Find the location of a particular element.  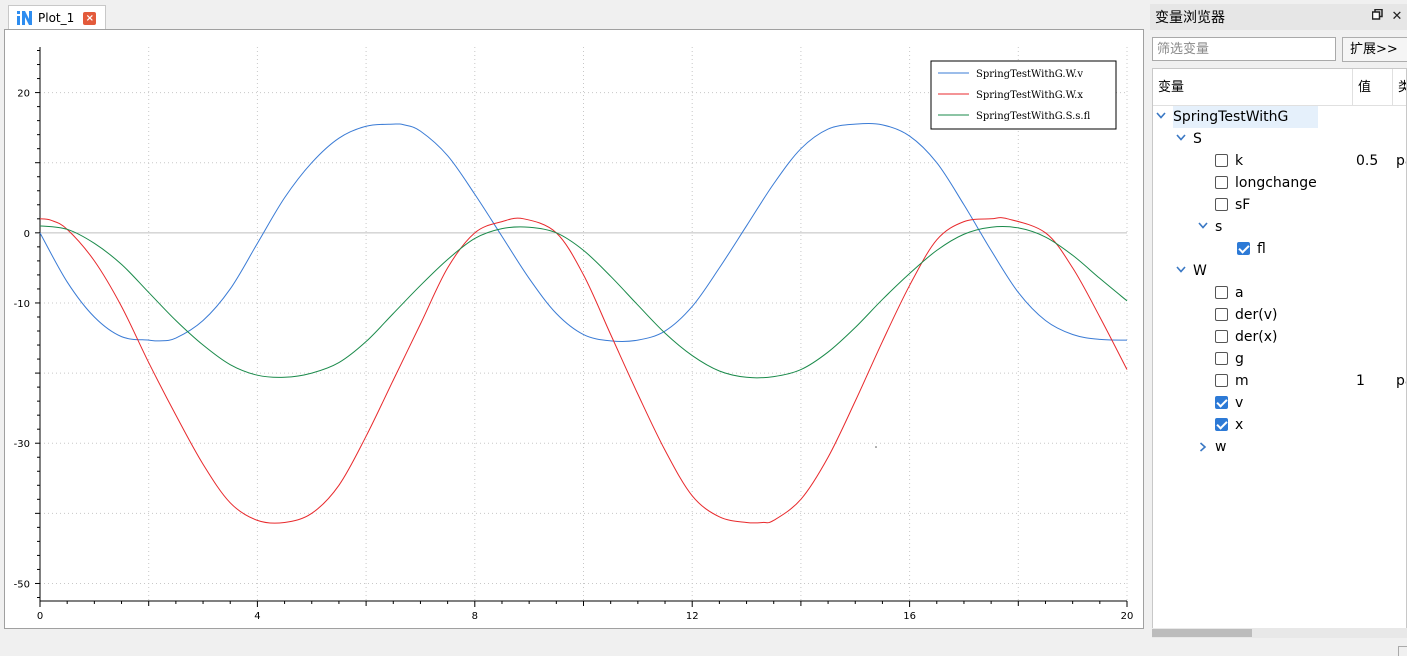

tree-node-W: W is located at coordinates (1279, 271).